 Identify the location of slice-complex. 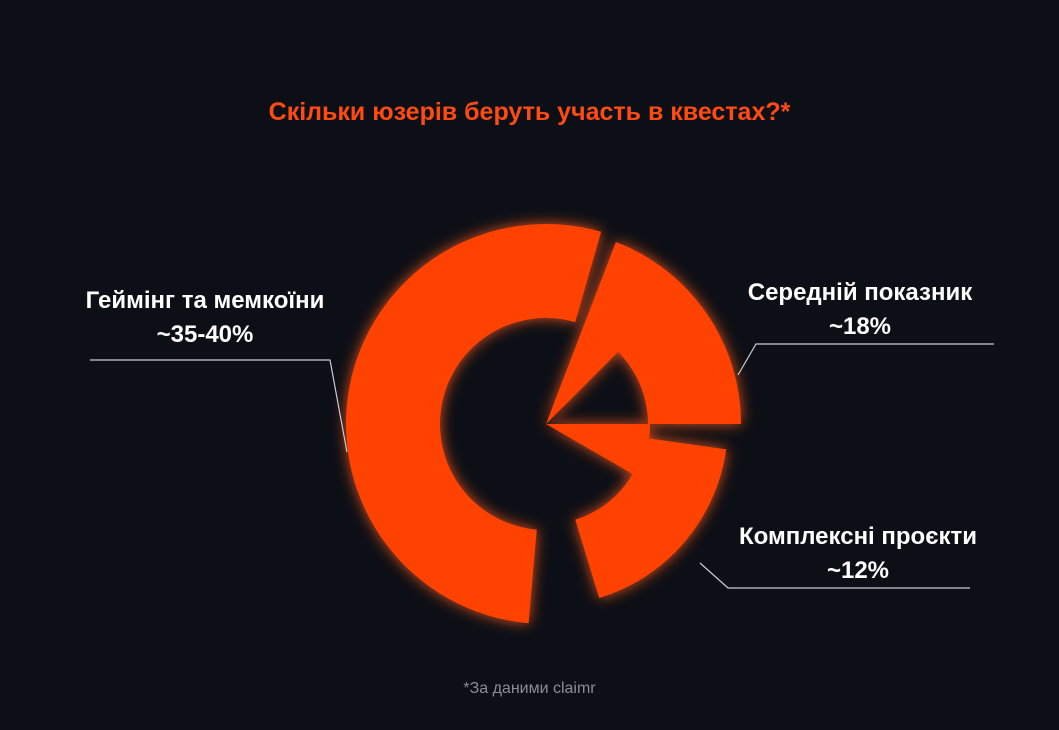
(651, 518).